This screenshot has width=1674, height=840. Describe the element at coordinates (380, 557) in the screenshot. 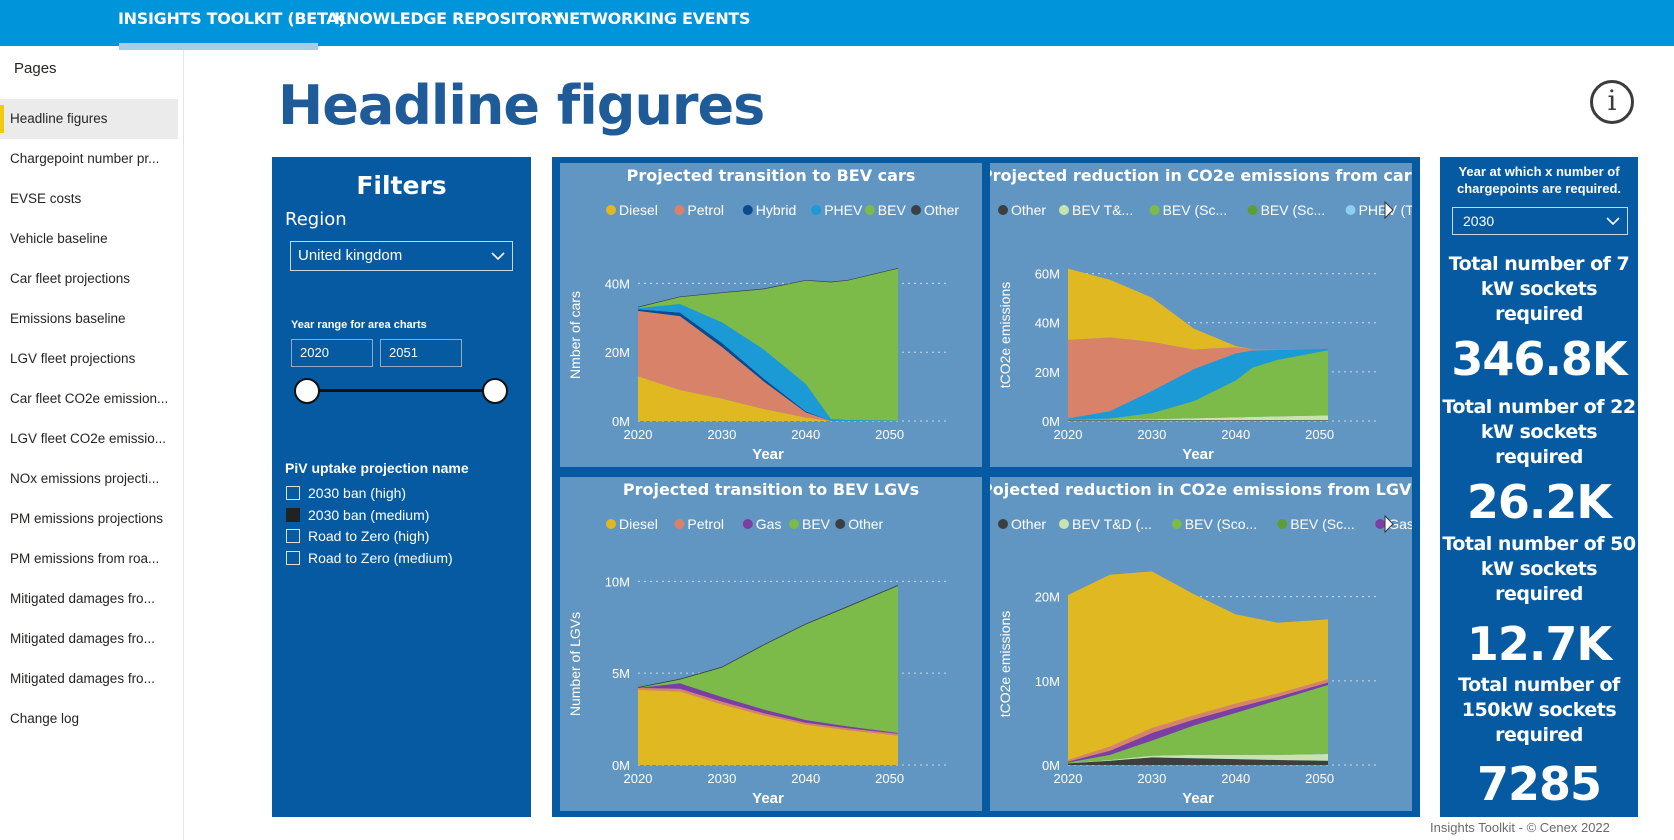

I see `piv-option-label: Road to Zero (medium)` at that location.